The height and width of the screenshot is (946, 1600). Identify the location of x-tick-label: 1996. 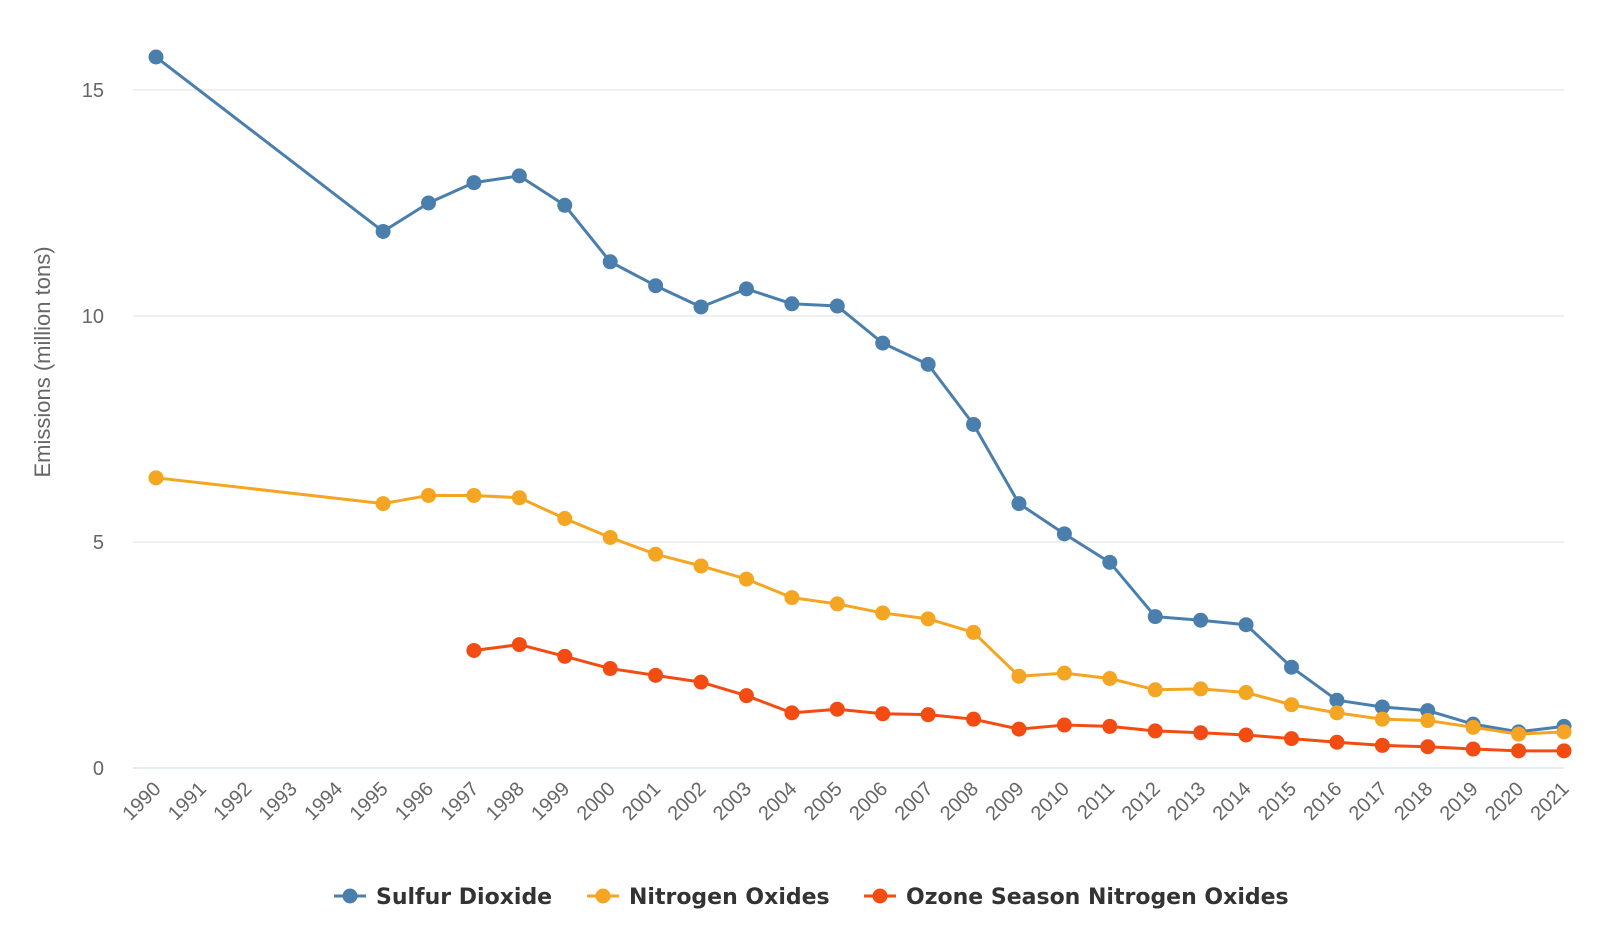
(414, 801).